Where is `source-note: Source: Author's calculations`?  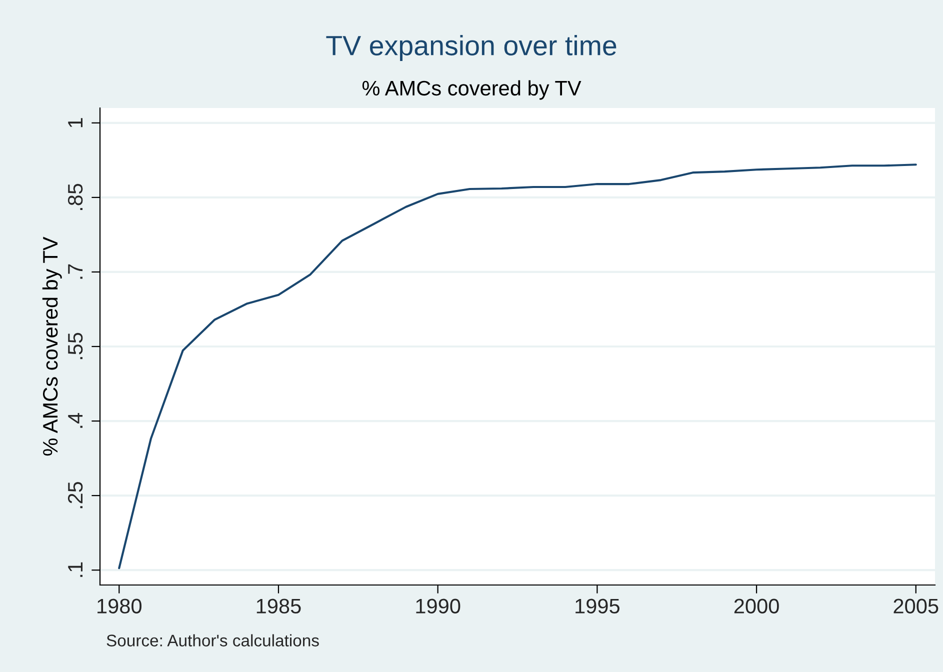
source-note: Source: Author's calculations is located at coordinates (212, 640).